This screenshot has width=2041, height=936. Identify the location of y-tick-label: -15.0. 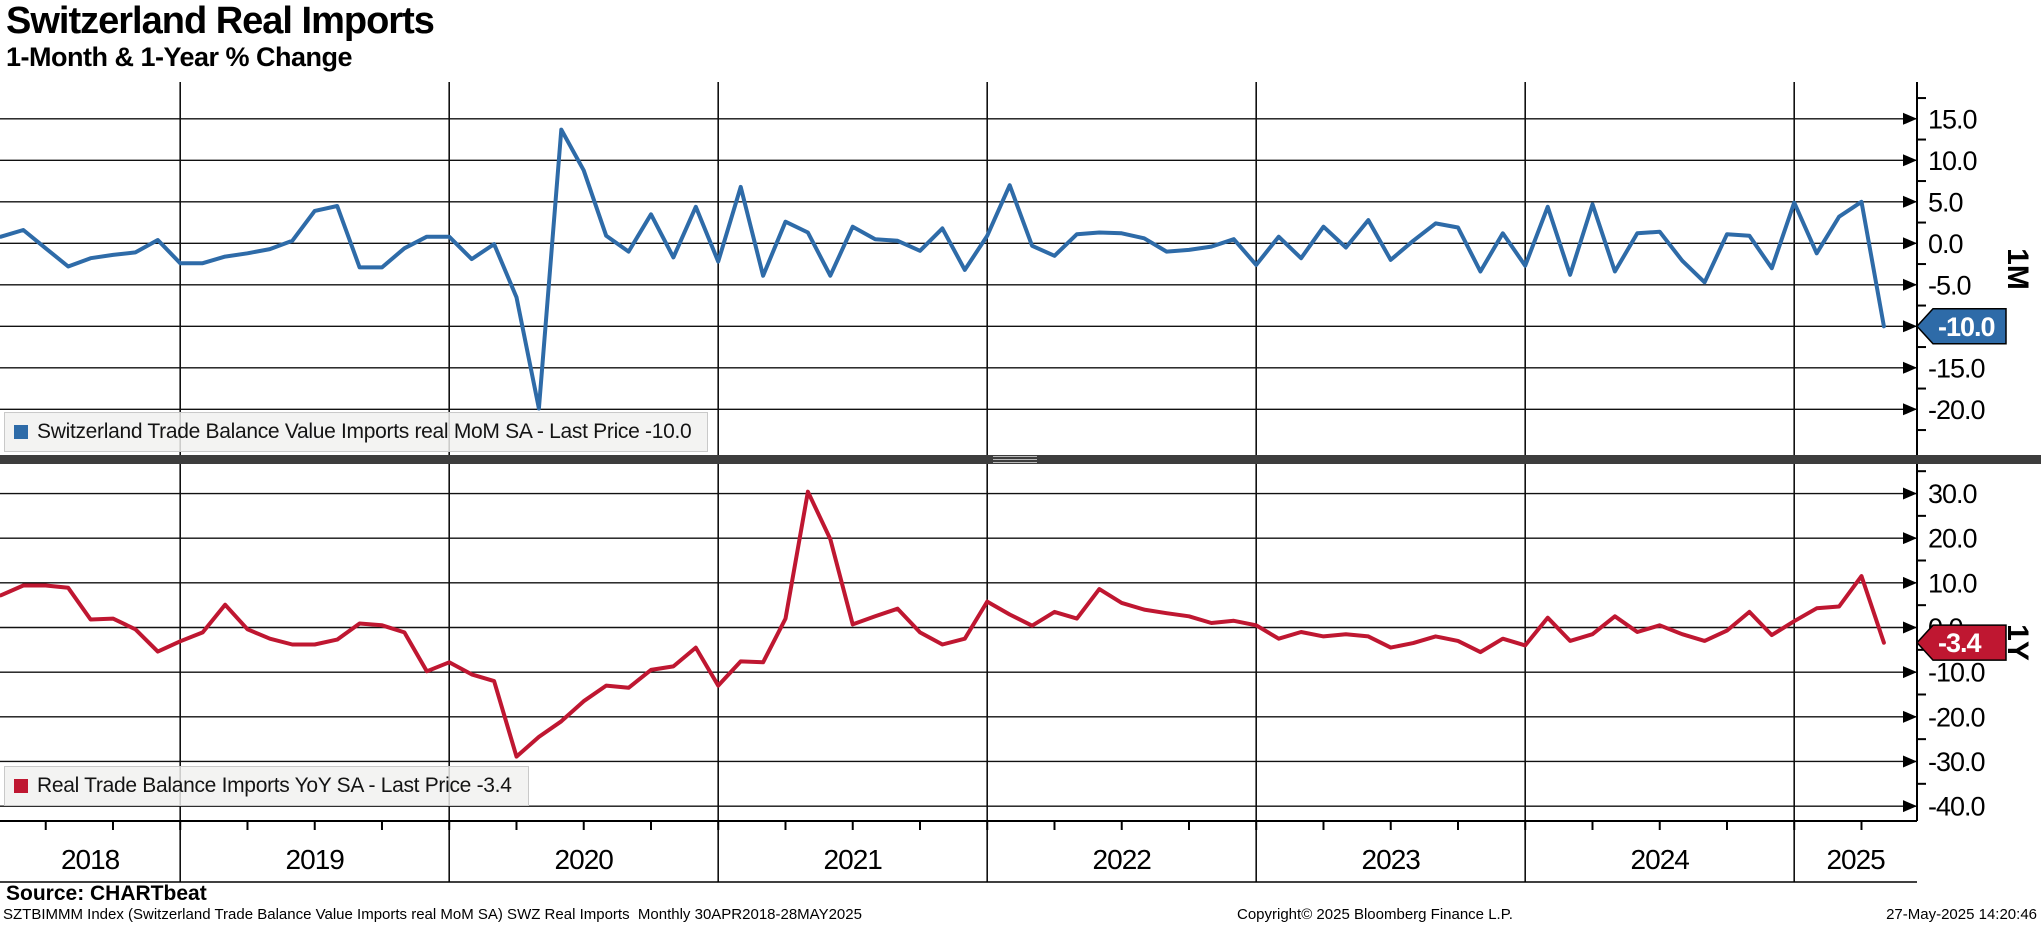
(1956, 368).